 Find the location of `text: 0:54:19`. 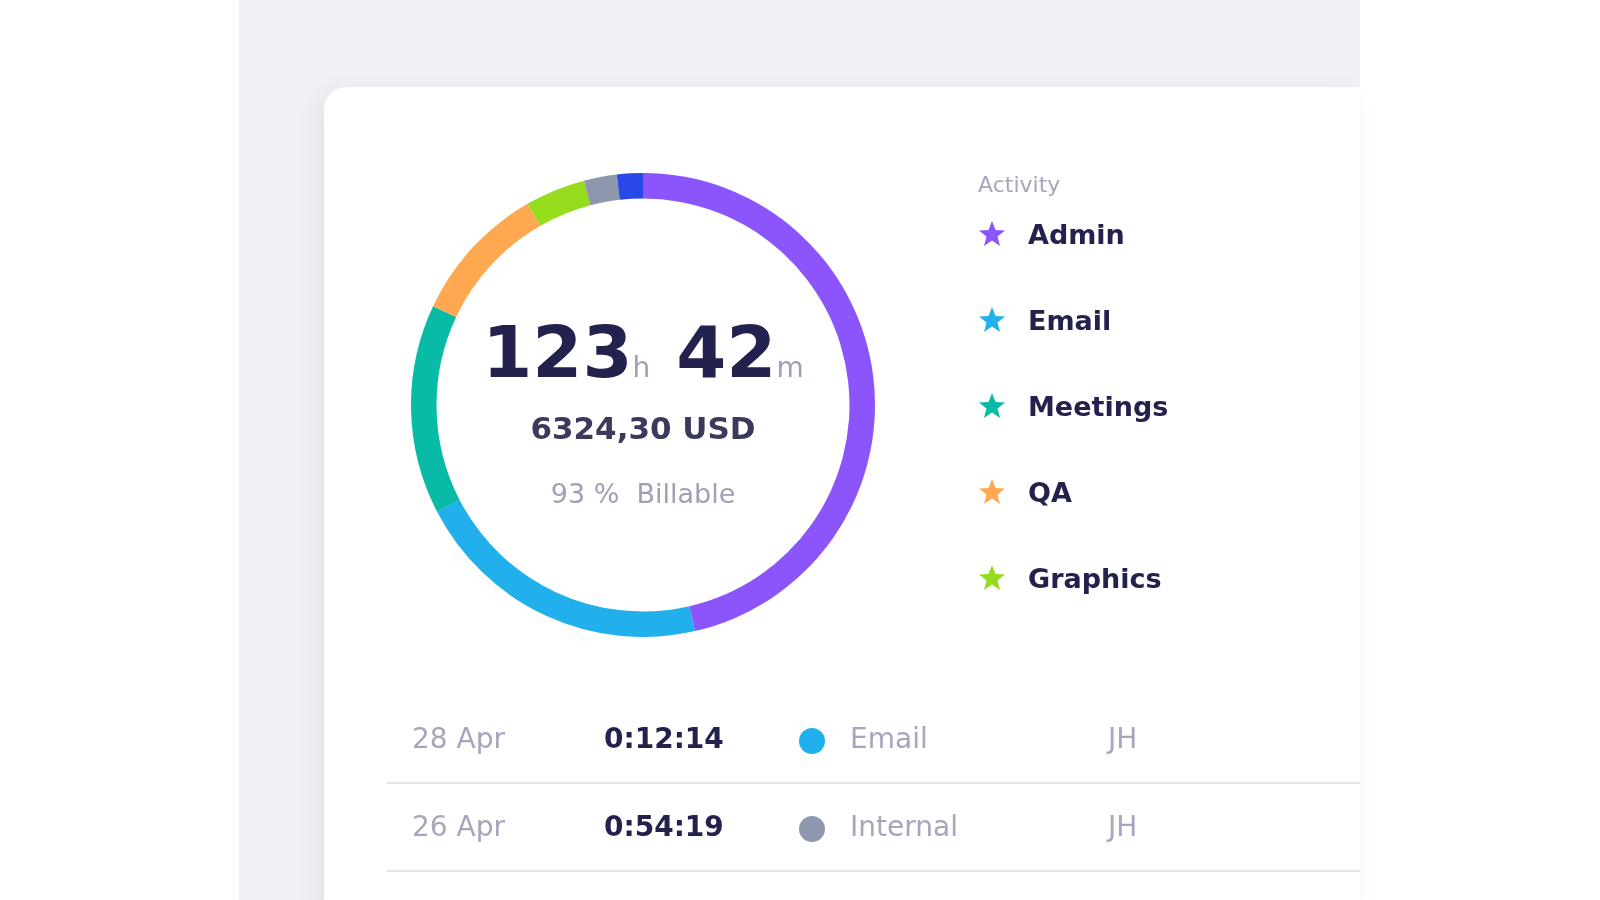

text: 0:54:19 is located at coordinates (664, 826).